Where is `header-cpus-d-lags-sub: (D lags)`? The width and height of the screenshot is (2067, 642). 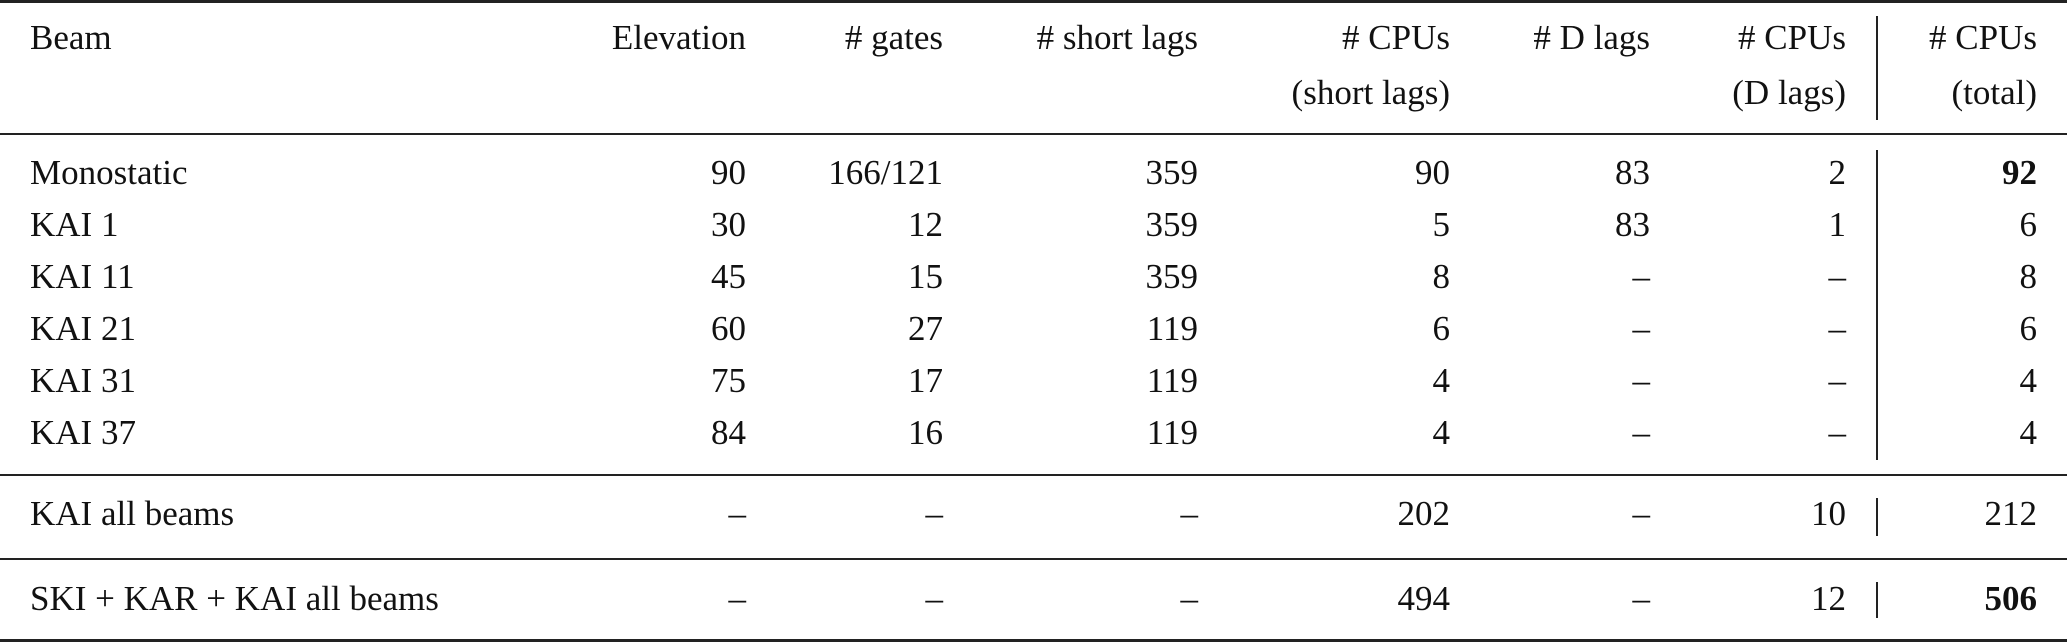 header-cpus-d-lags-sub: (D lags) is located at coordinates (1789, 92).